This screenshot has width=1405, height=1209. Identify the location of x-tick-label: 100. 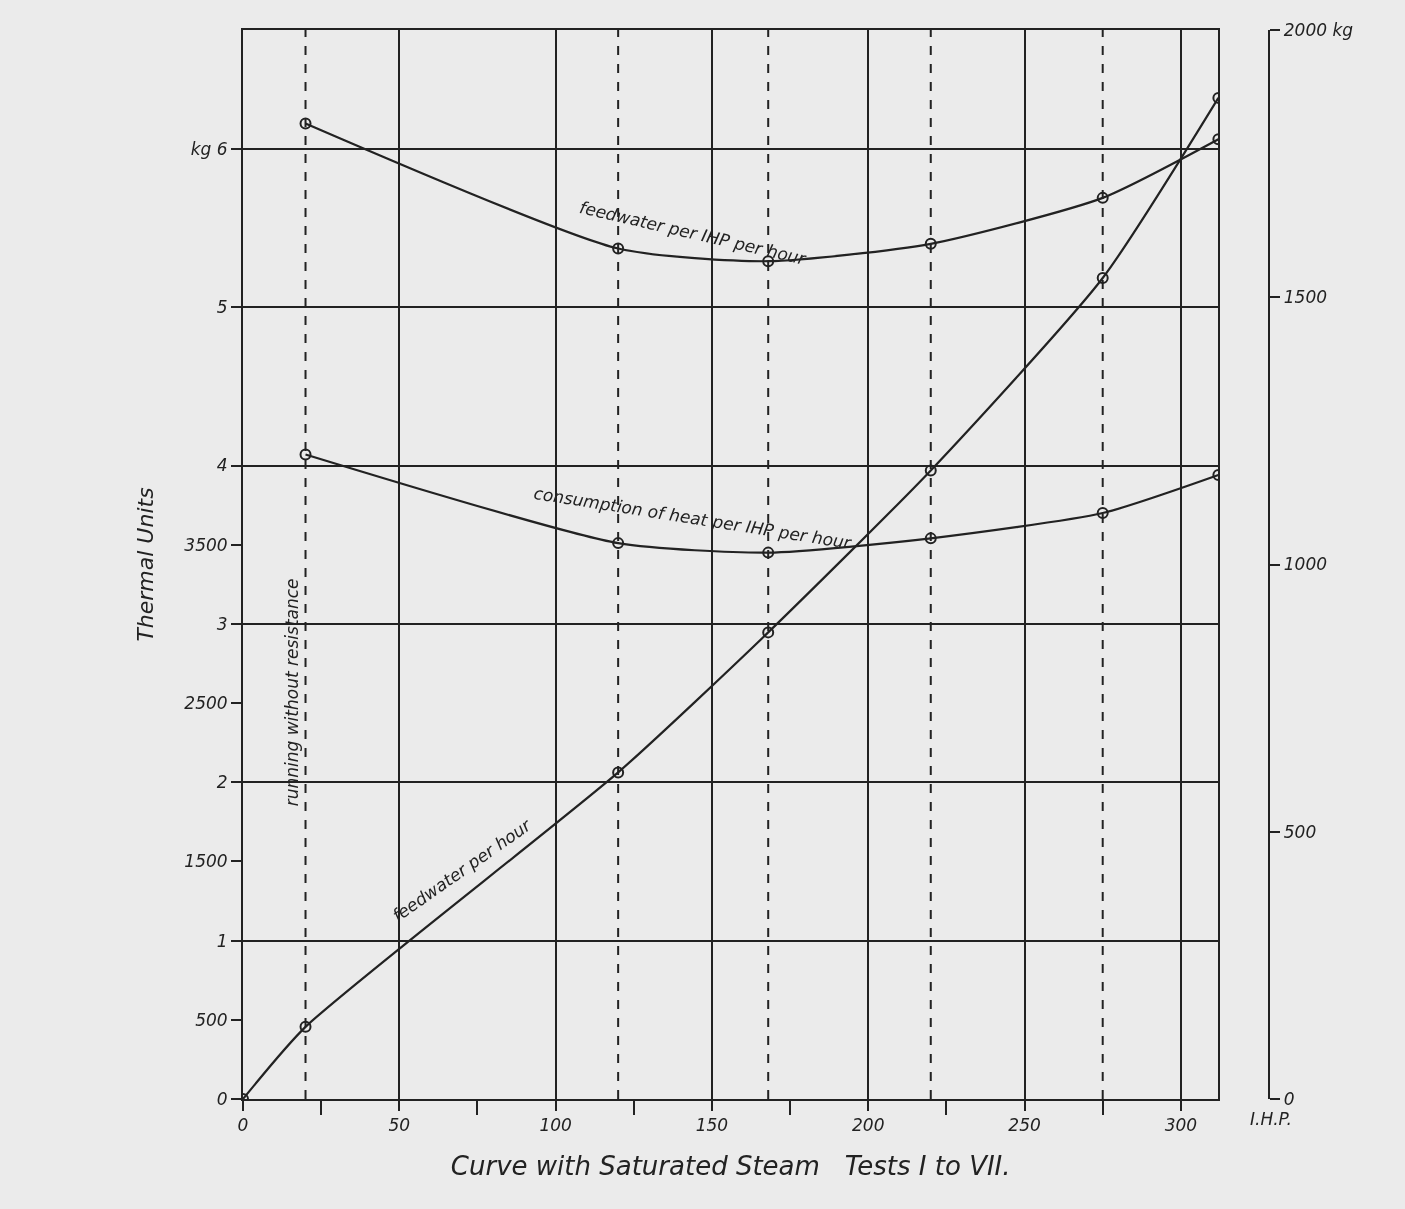
(555, 1125).